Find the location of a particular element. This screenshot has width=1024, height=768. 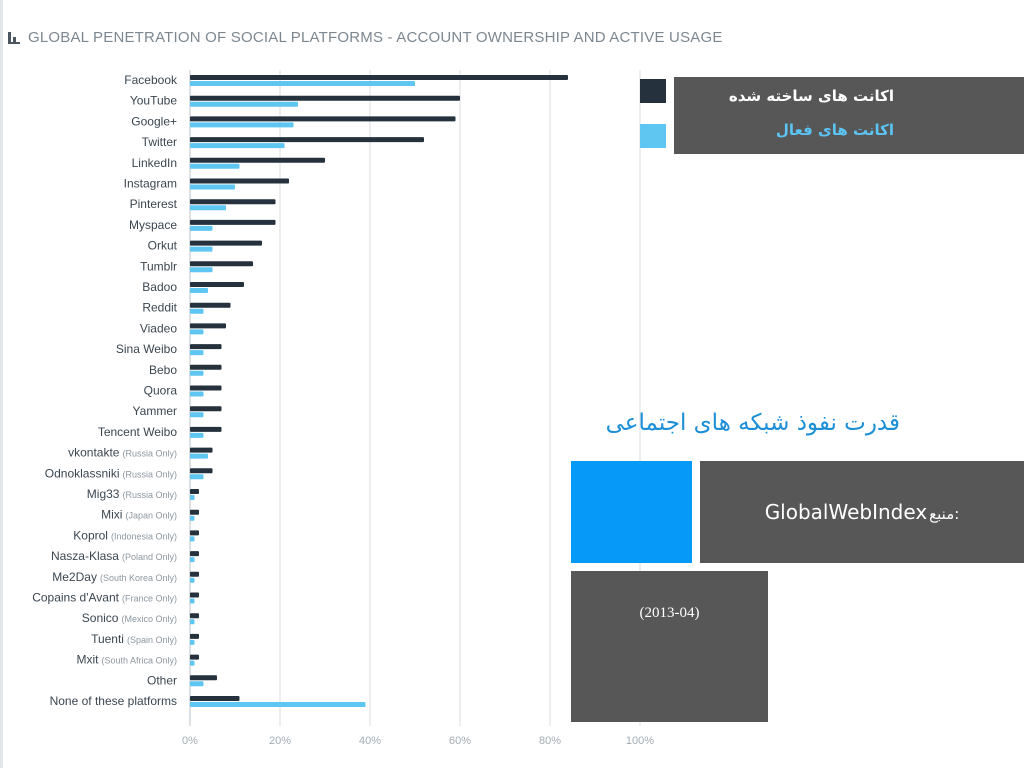

date-panel: (2013-04) is located at coordinates (669, 646).